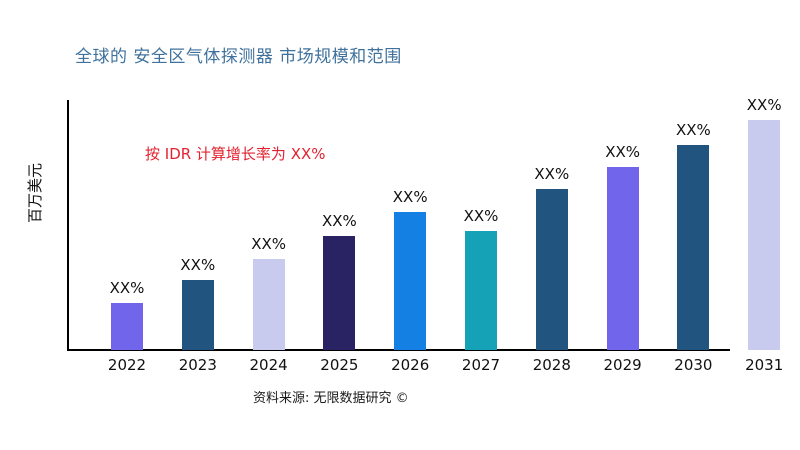 The image size is (800, 450). Describe the element at coordinates (410, 281) in the screenshot. I see `bar-2026` at that location.